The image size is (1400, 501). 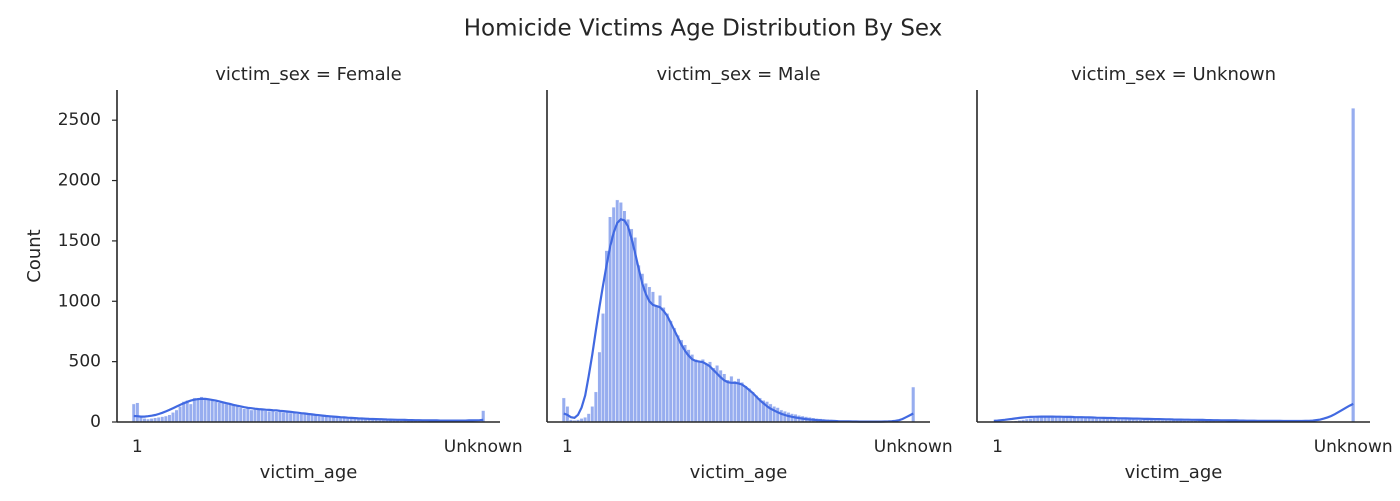 I want to click on y-tick-label: 1500, so click(x=79, y=241).